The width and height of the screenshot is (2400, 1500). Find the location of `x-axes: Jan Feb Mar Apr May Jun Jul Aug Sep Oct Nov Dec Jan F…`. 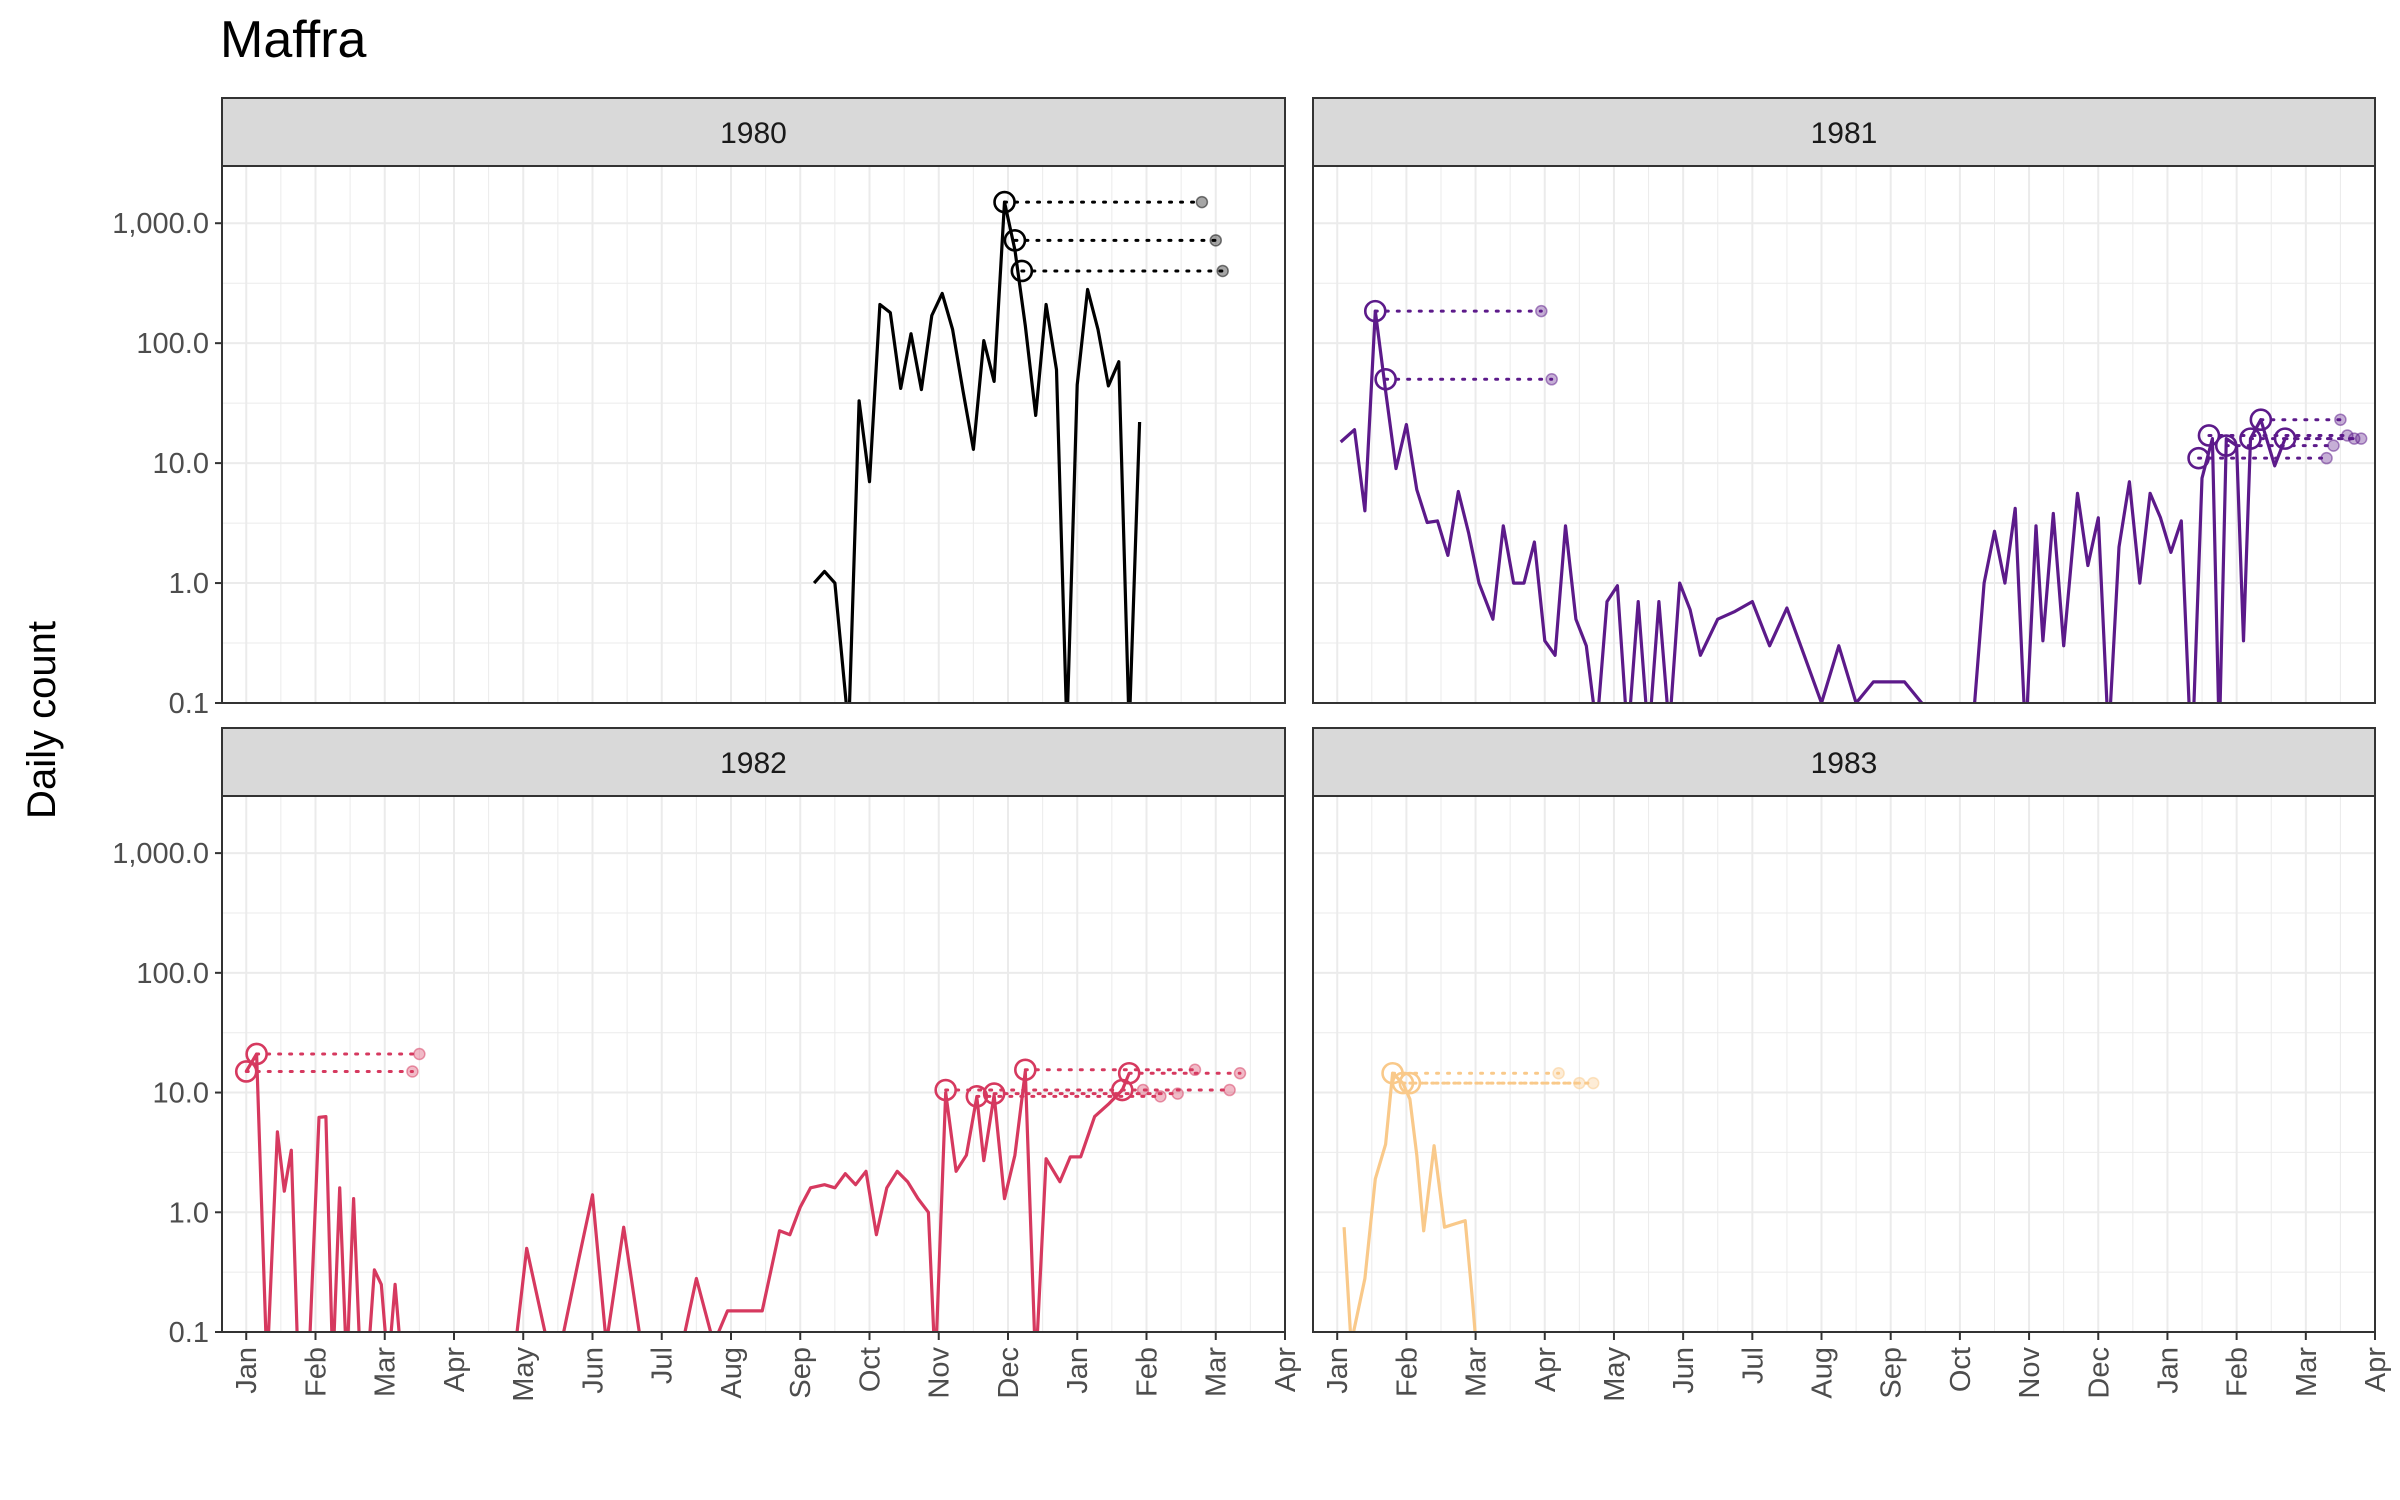

x-axes: Jan Feb Mar Apr May Jun Jul Aug Sep Oct Nov Dec Jan F… is located at coordinates (1311, 1367).